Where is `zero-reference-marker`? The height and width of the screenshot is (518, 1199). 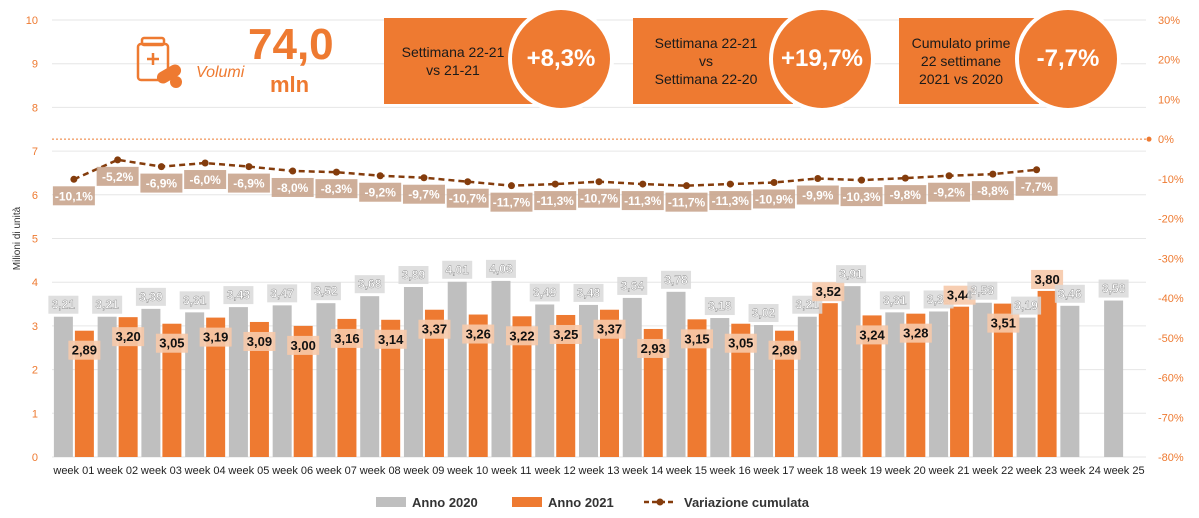
zero-reference-marker is located at coordinates (1149, 139).